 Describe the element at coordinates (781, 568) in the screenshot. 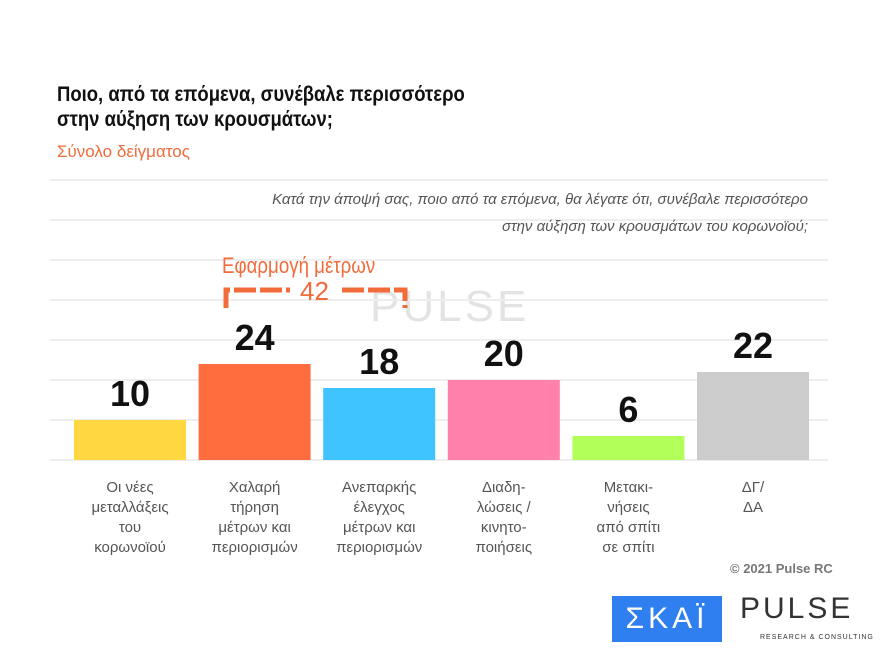

I see `copyright: © 2021 Pulse RC` at that location.